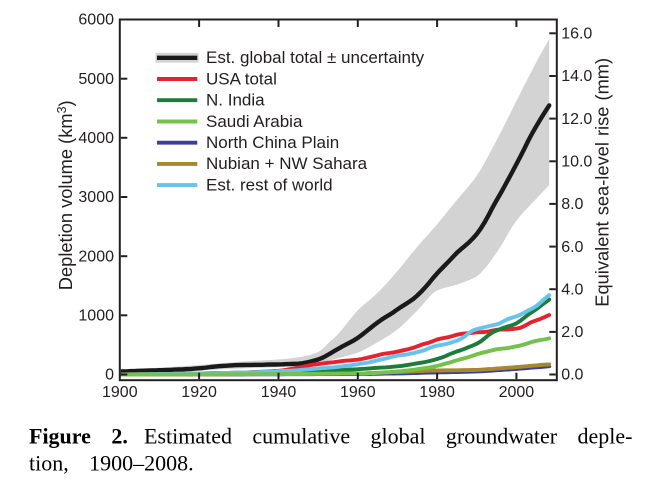 The image size is (660, 503). I want to click on svg-text: Depletion volume (km3), so click(65, 195).